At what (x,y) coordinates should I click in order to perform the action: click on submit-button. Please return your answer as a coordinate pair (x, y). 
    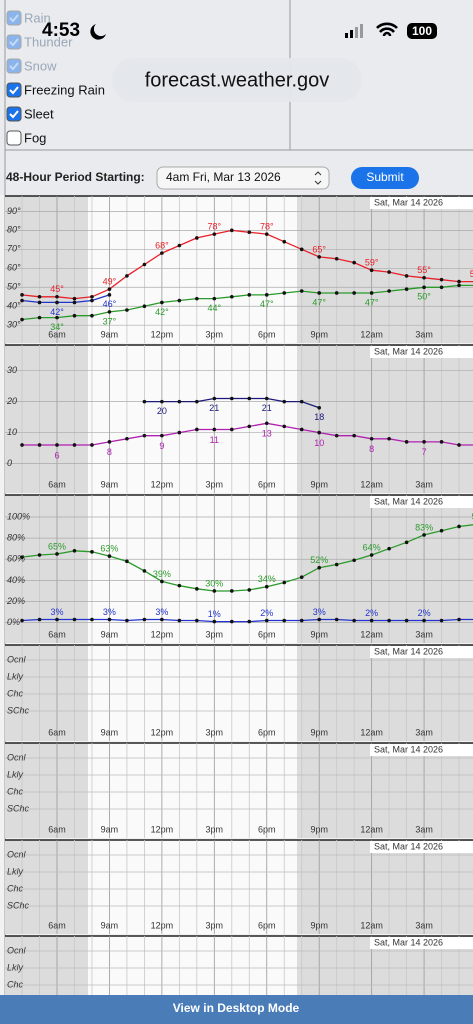
    Looking at the image, I should click on (385, 178).